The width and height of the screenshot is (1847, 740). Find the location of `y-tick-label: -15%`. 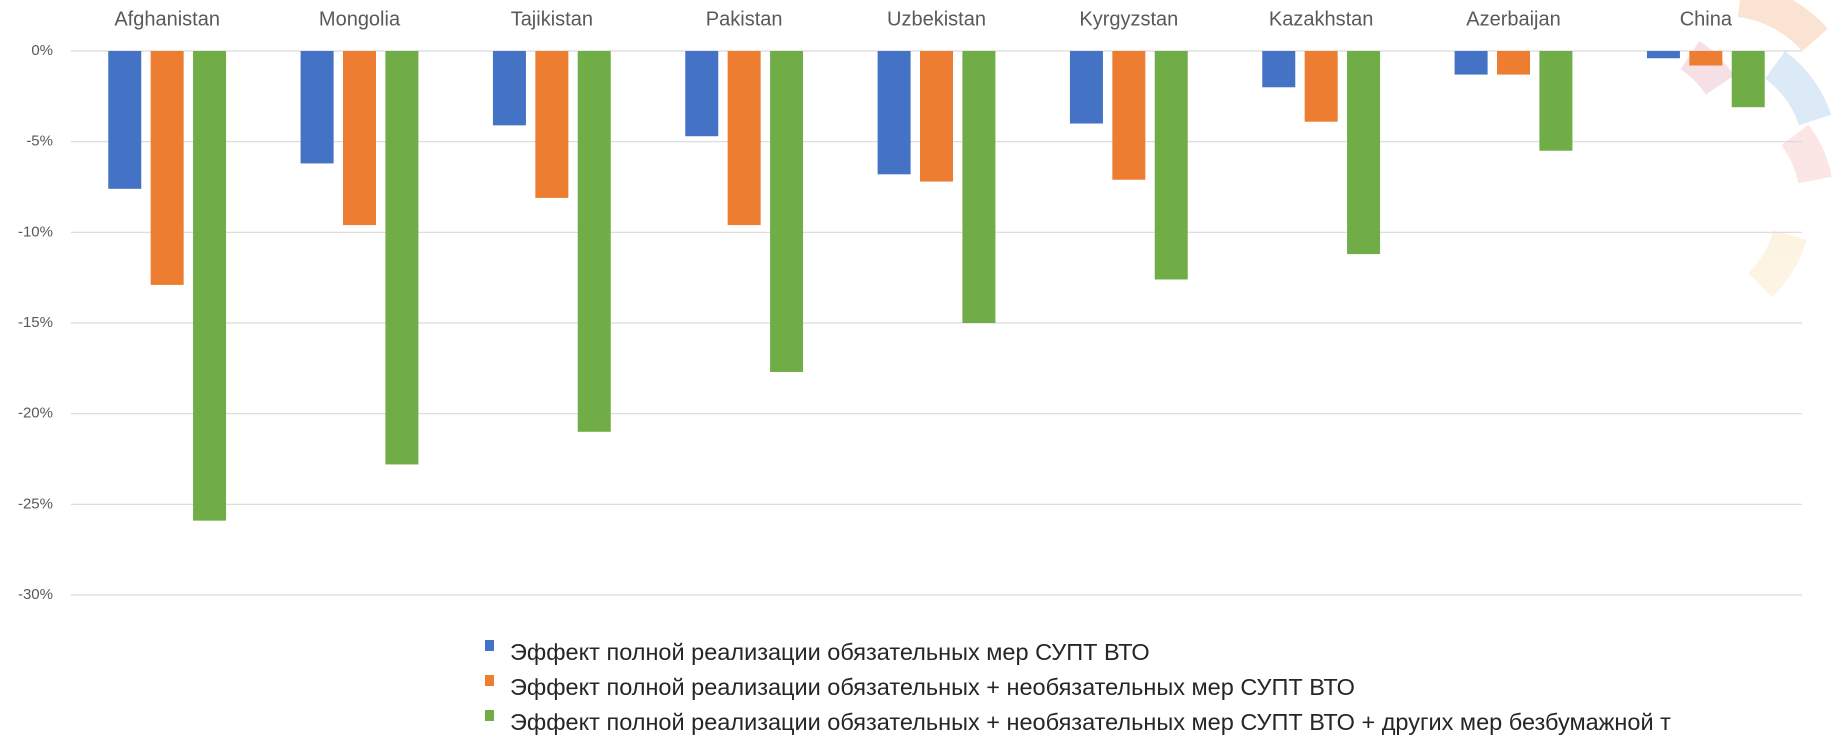

y-tick-label: -15% is located at coordinates (35, 322).